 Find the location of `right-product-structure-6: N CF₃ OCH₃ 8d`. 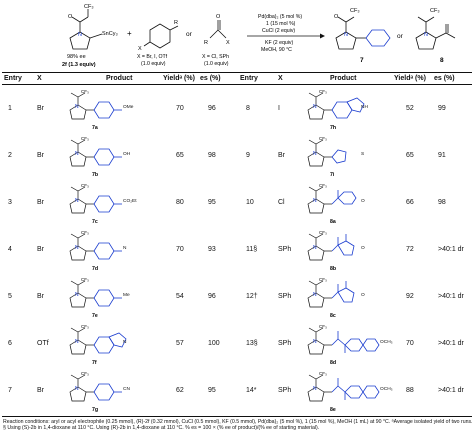

right-product-structure-6: N CF₃ OCH₃ 8d is located at coordinates (350, 345).